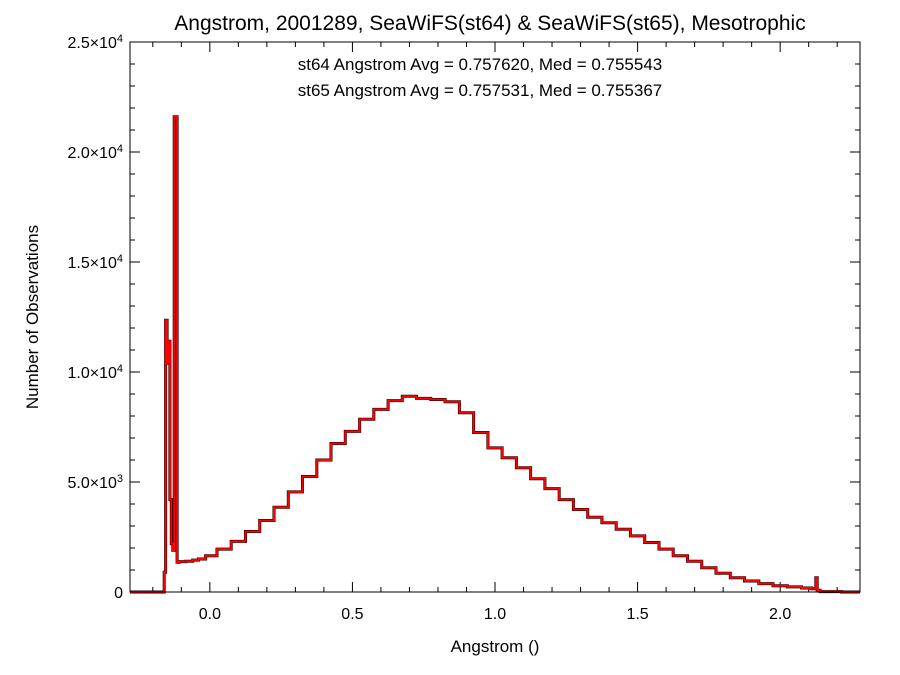  Describe the element at coordinates (637, 614) in the screenshot. I see `x-tick-label: 1.5` at that location.